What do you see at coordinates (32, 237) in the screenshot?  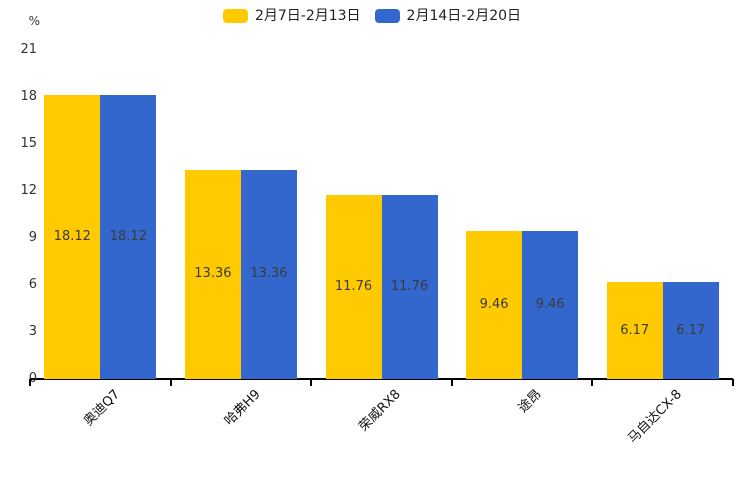 I see `y-tick-label: 9` at bounding box center [32, 237].